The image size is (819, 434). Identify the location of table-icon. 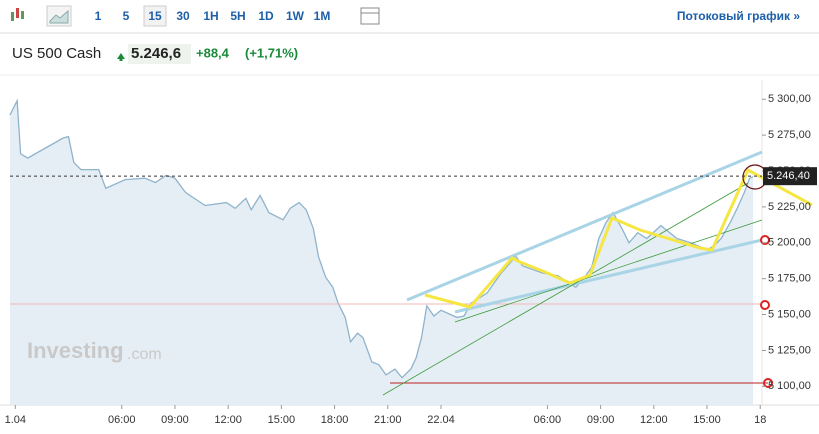
(370, 16).